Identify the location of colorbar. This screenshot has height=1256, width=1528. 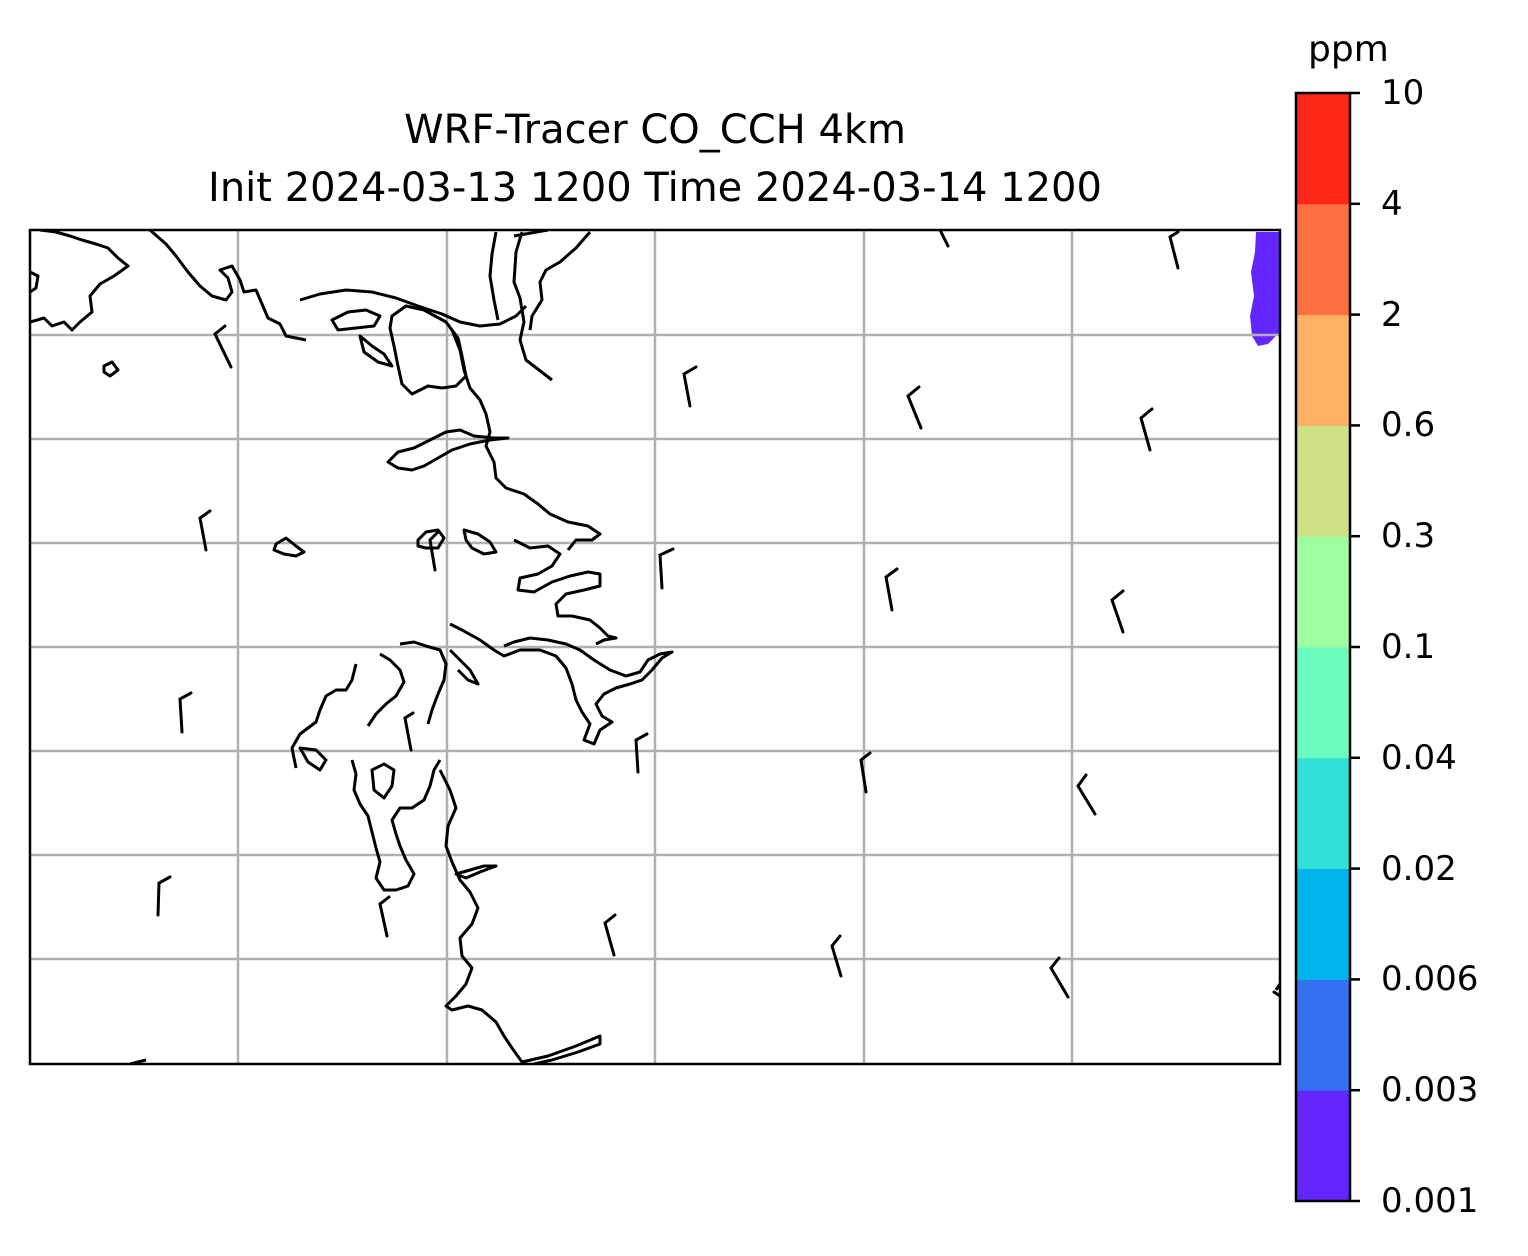
(1327, 647).